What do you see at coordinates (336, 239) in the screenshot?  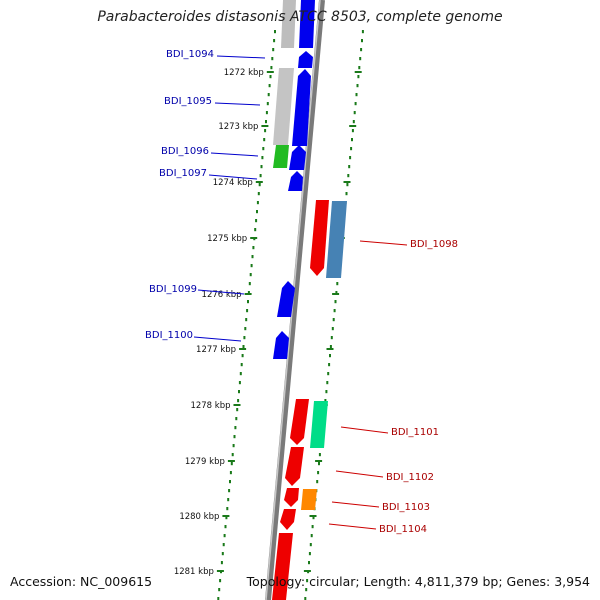 I see `feature-steelblue` at bounding box center [336, 239].